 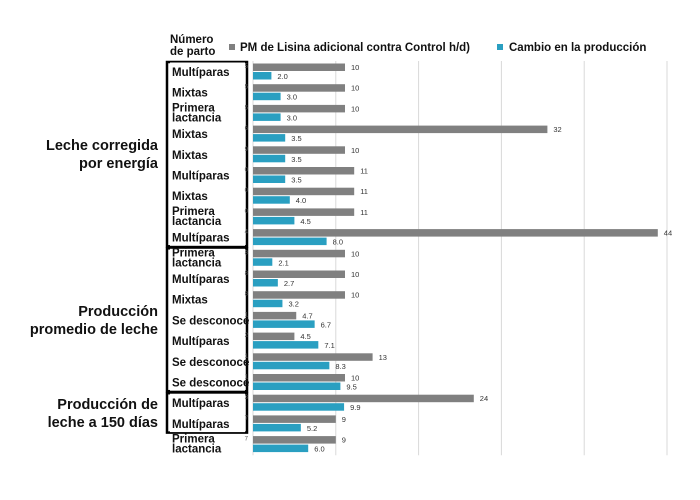 I want to click on row-code: 4, so click(x=247, y=233).